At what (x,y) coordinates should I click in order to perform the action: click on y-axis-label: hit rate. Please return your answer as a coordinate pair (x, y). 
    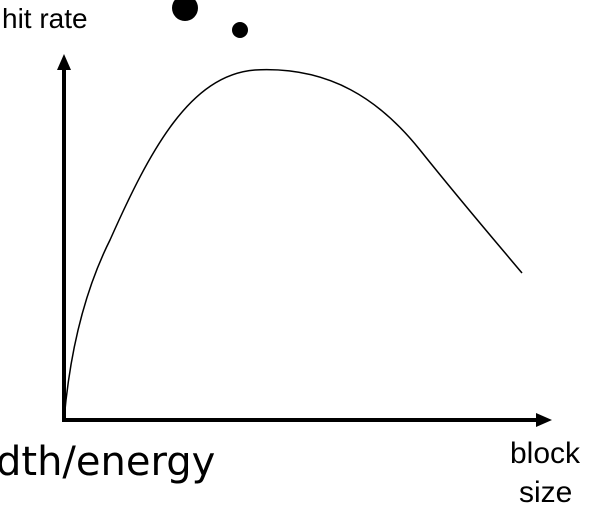
    Looking at the image, I should click on (45, 18).